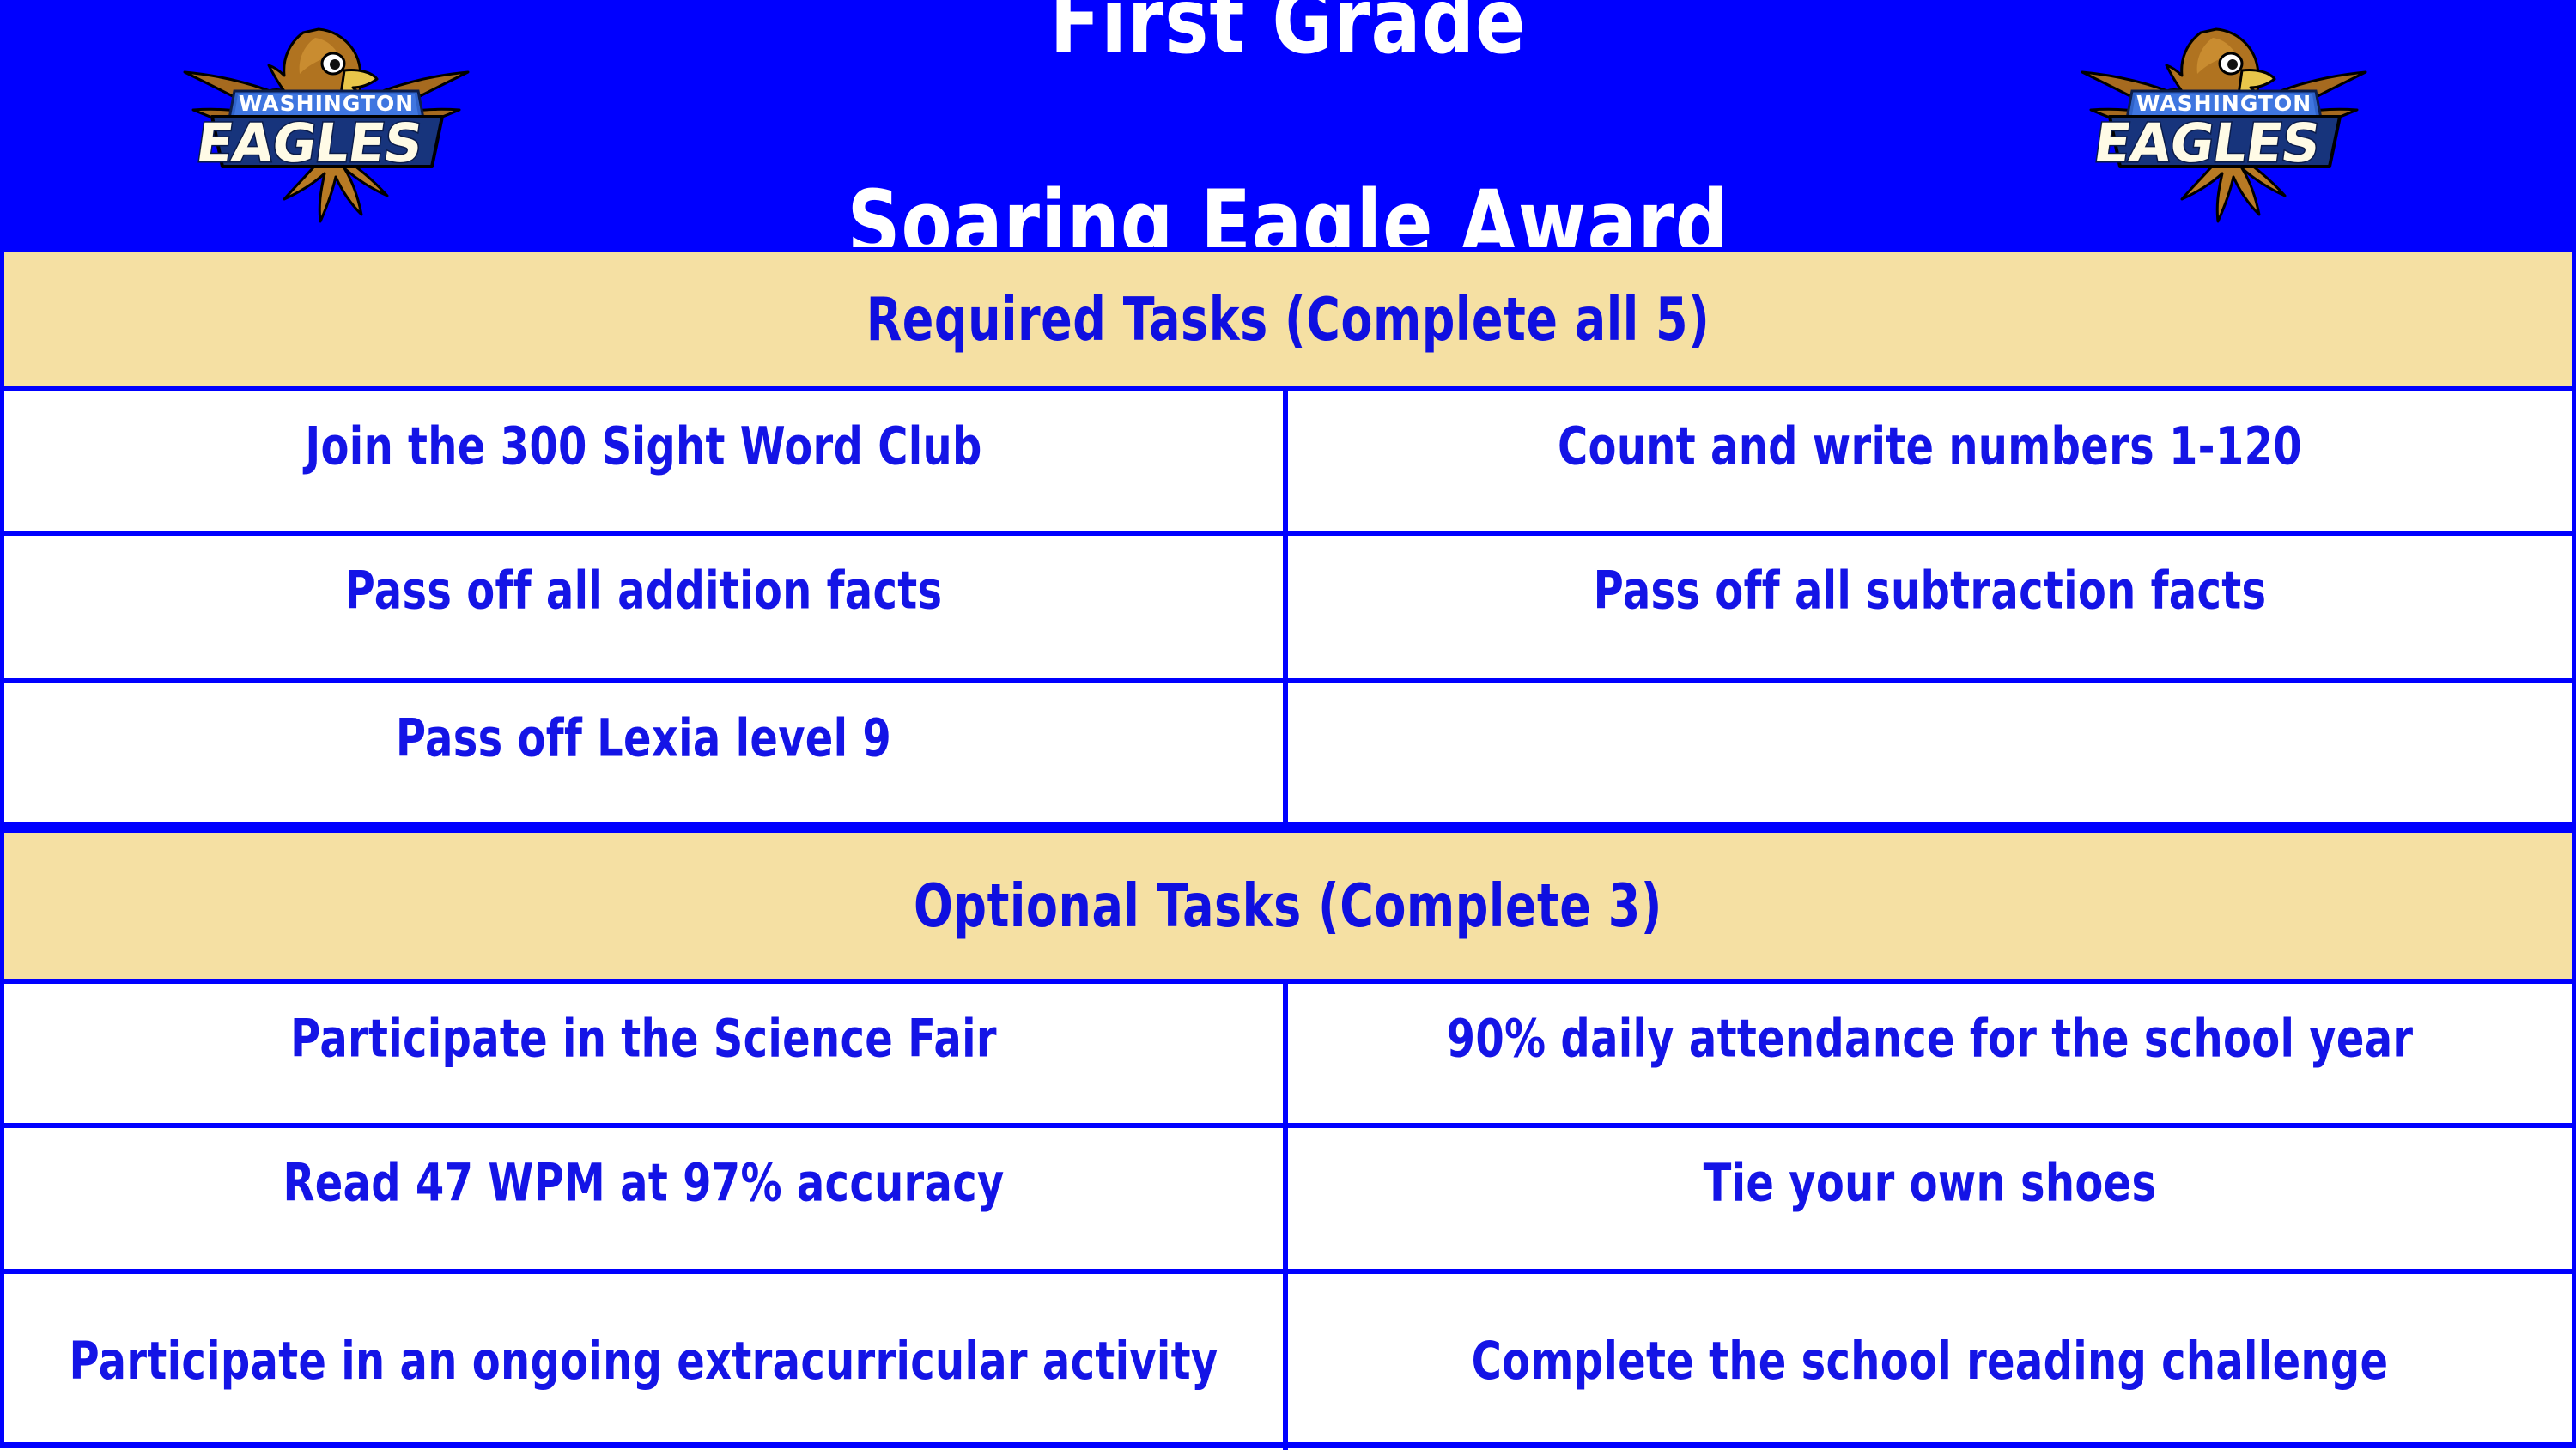 The width and height of the screenshot is (2576, 1450). I want to click on task-cell-required-1-left: Join the 300 Sight Word Club, so click(646, 461).